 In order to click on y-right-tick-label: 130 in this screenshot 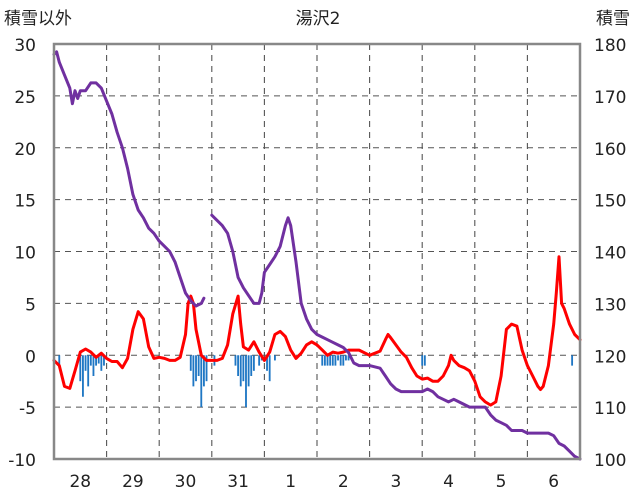, I will do `click(610, 305)`.